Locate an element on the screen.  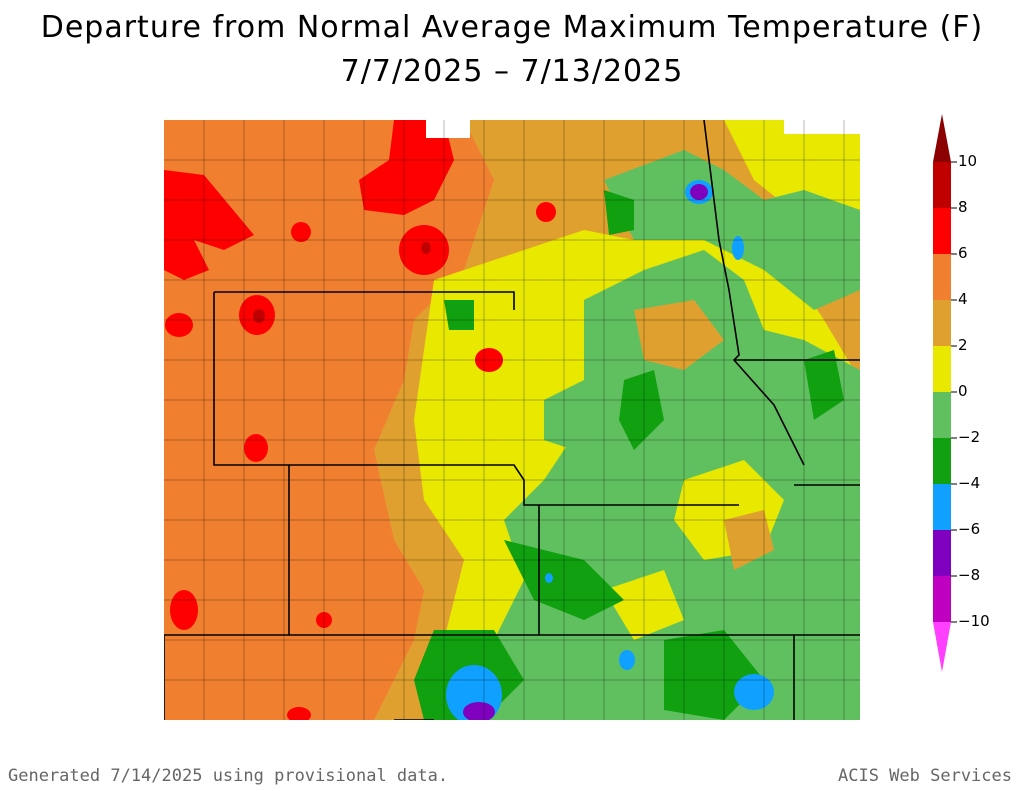
legend-arrow-bottom is located at coordinates (942, 647).